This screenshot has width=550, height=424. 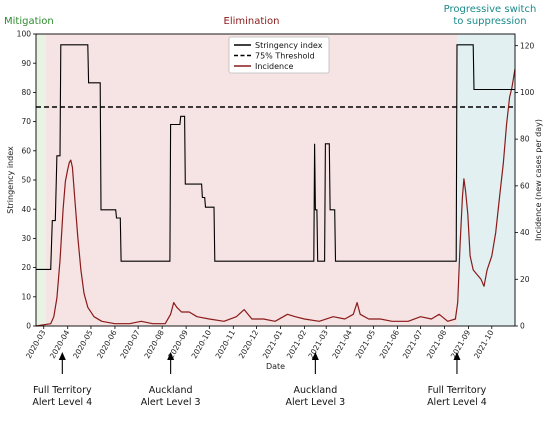 I want to click on x-tick-label: 2021-06, so click(x=390, y=344).